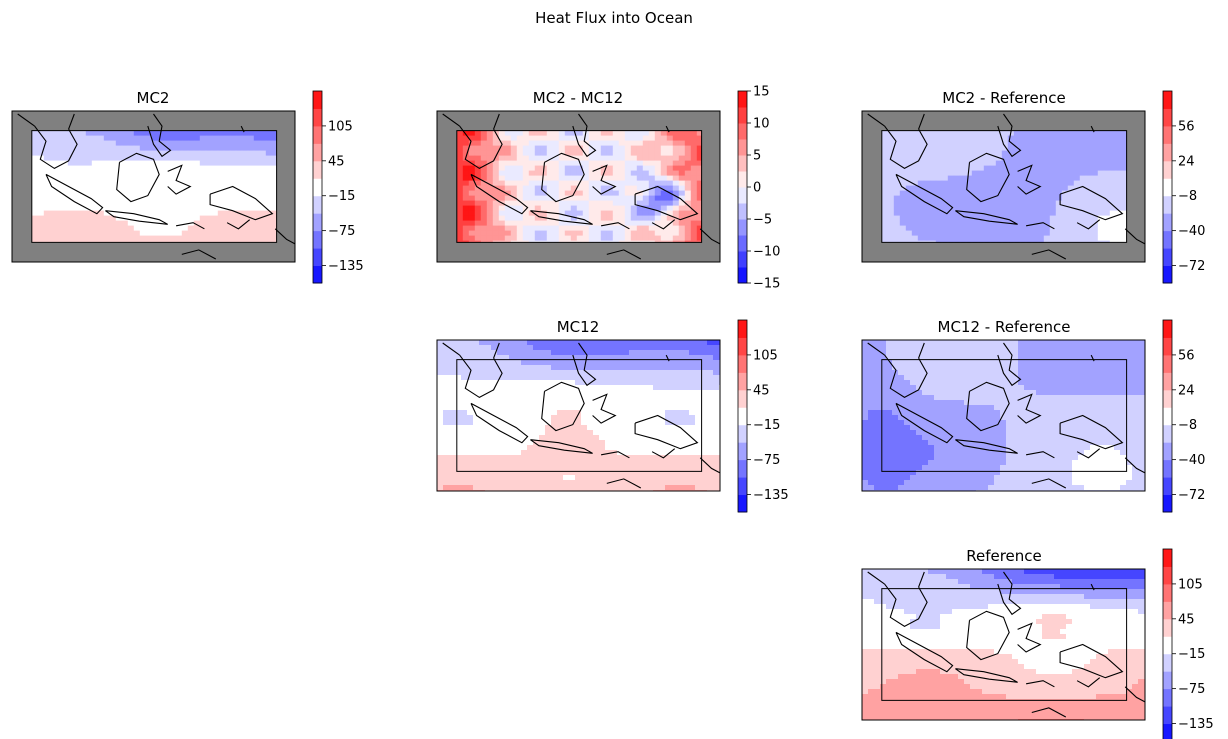  I want to click on mc12-reference-title: MC12 - Reference, so click(1004, 327).